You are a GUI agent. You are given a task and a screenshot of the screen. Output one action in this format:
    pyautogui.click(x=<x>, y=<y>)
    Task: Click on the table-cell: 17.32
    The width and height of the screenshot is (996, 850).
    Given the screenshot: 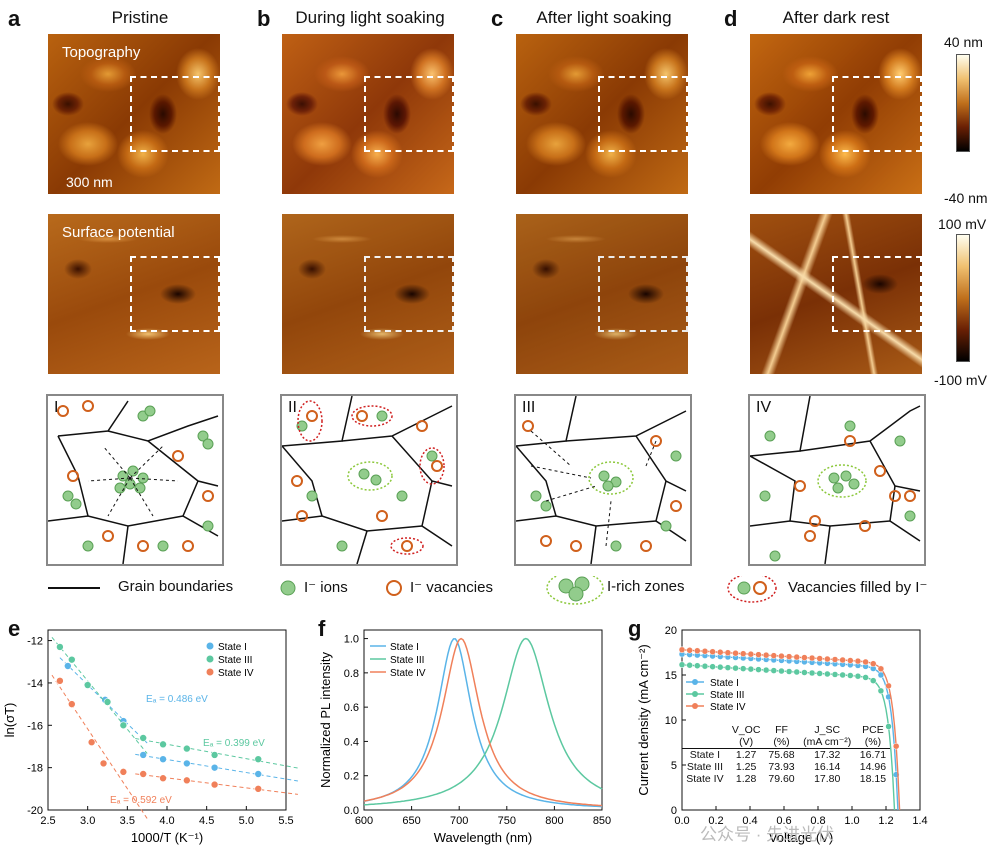 What is the action you would take?
    pyautogui.click(x=827, y=755)
    